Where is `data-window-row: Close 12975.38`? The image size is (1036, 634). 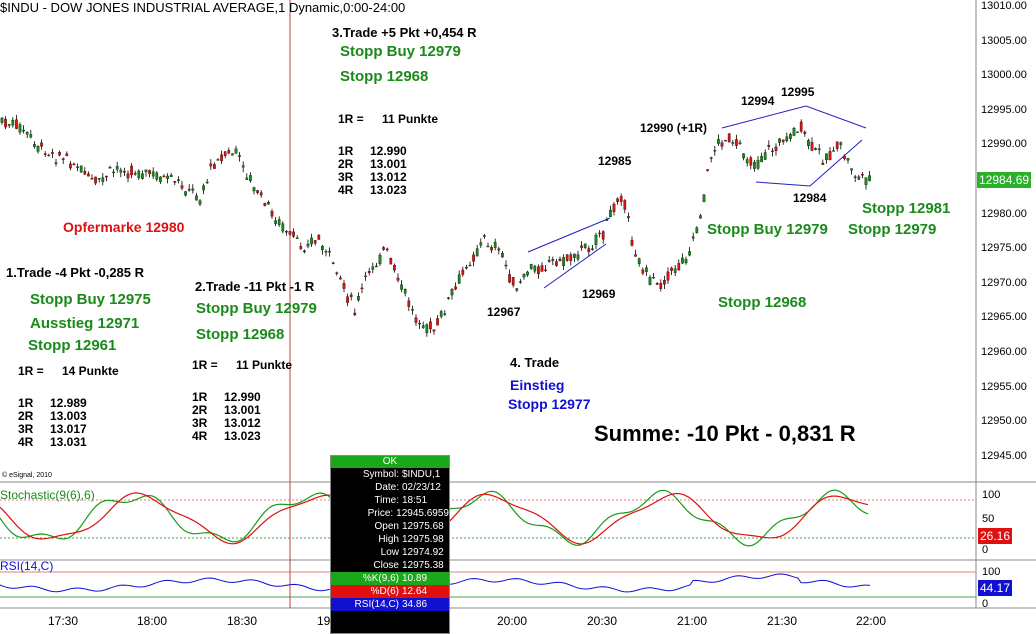 data-window-row: Close 12975.38 is located at coordinates (390, 565).